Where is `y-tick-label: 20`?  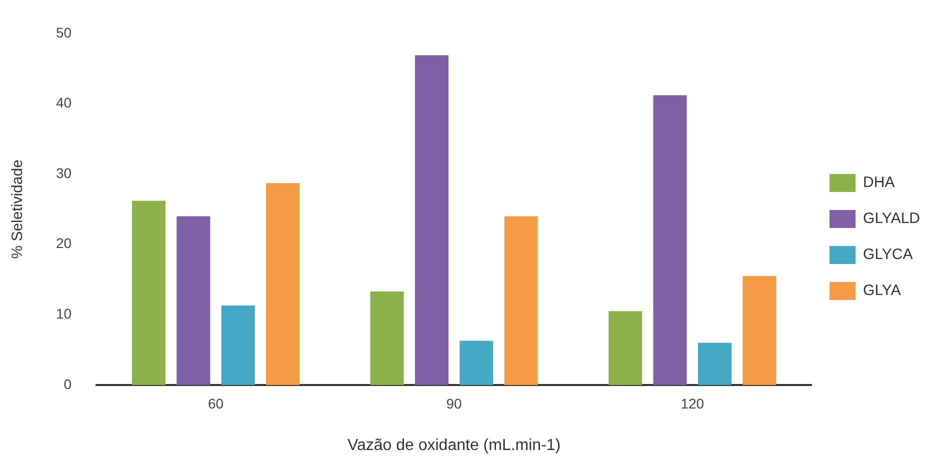
y-tick-label: 20 is located at coordinates (64, 243).